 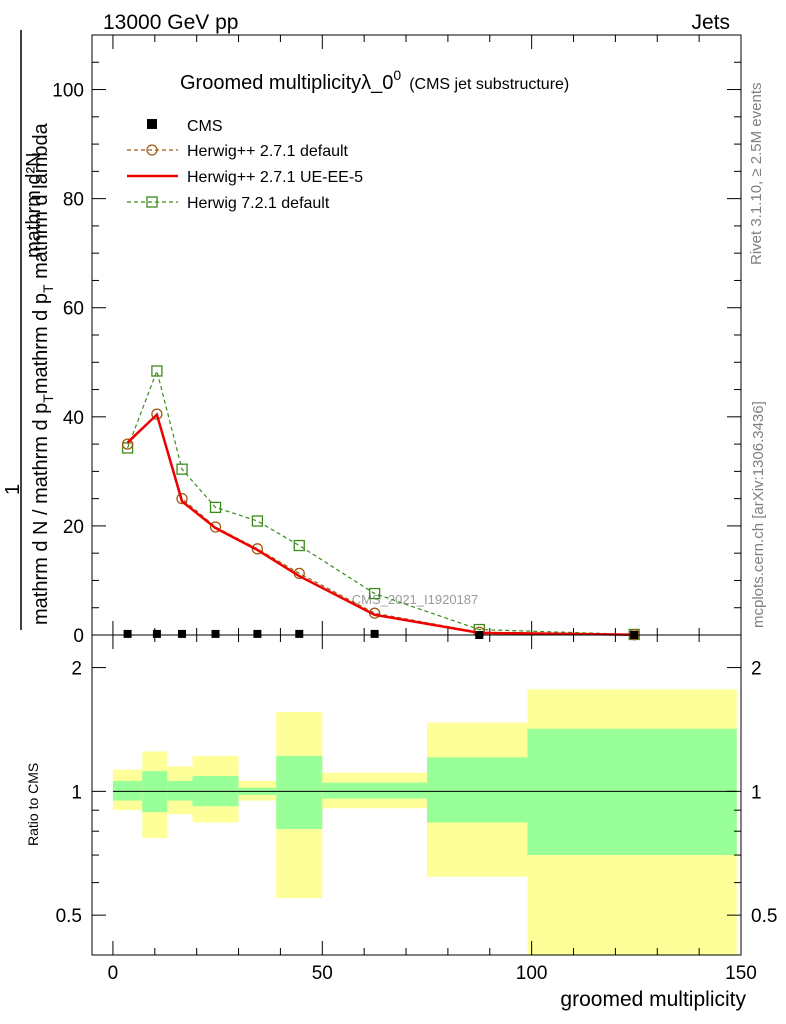 What do you see at coordinates (152, 202) in the screenshot?
I see `legend-marker-h721` at bounding box center [152, 202].